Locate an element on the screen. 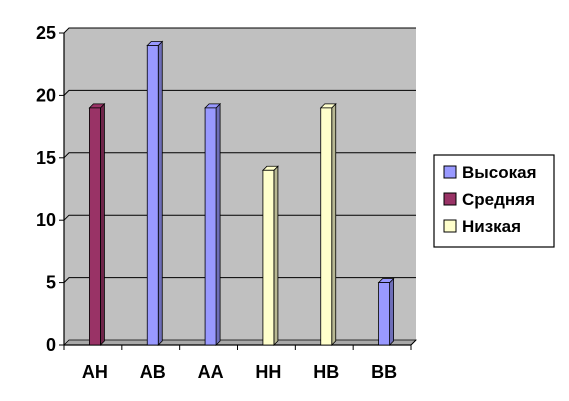 The height and width of the screenshot is (401, 569). y-tick-label: 0 is located at coordinates (51, 345).